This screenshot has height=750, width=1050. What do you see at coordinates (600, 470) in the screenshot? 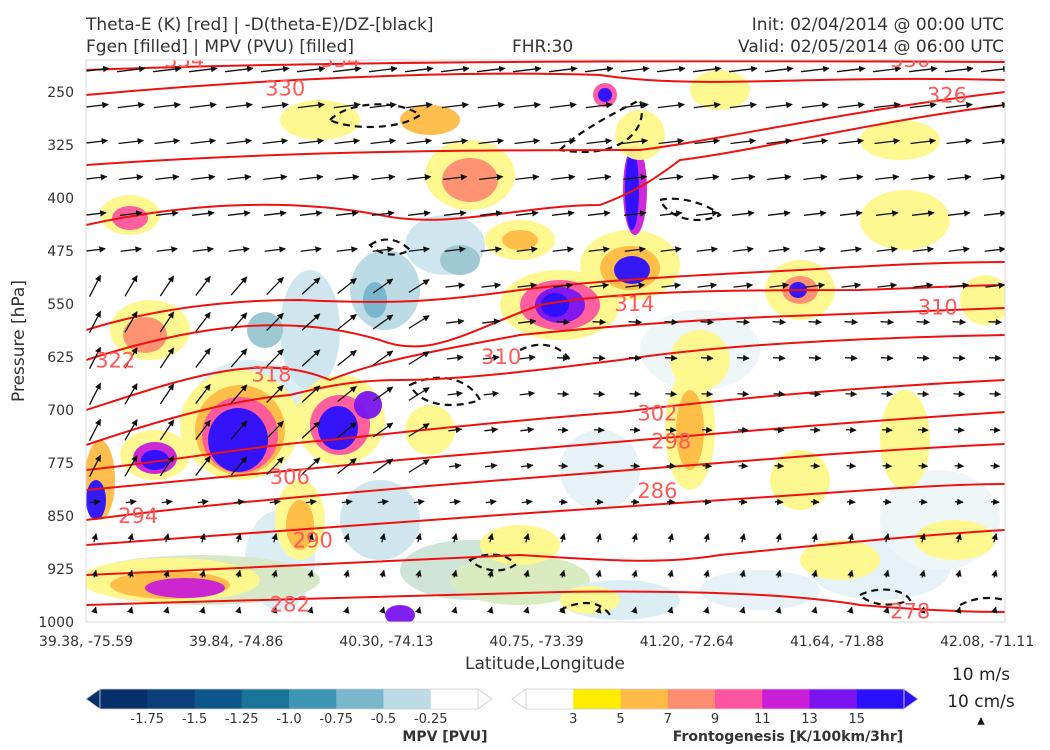
I see `mpv-region` at bounding box center [600, 470].